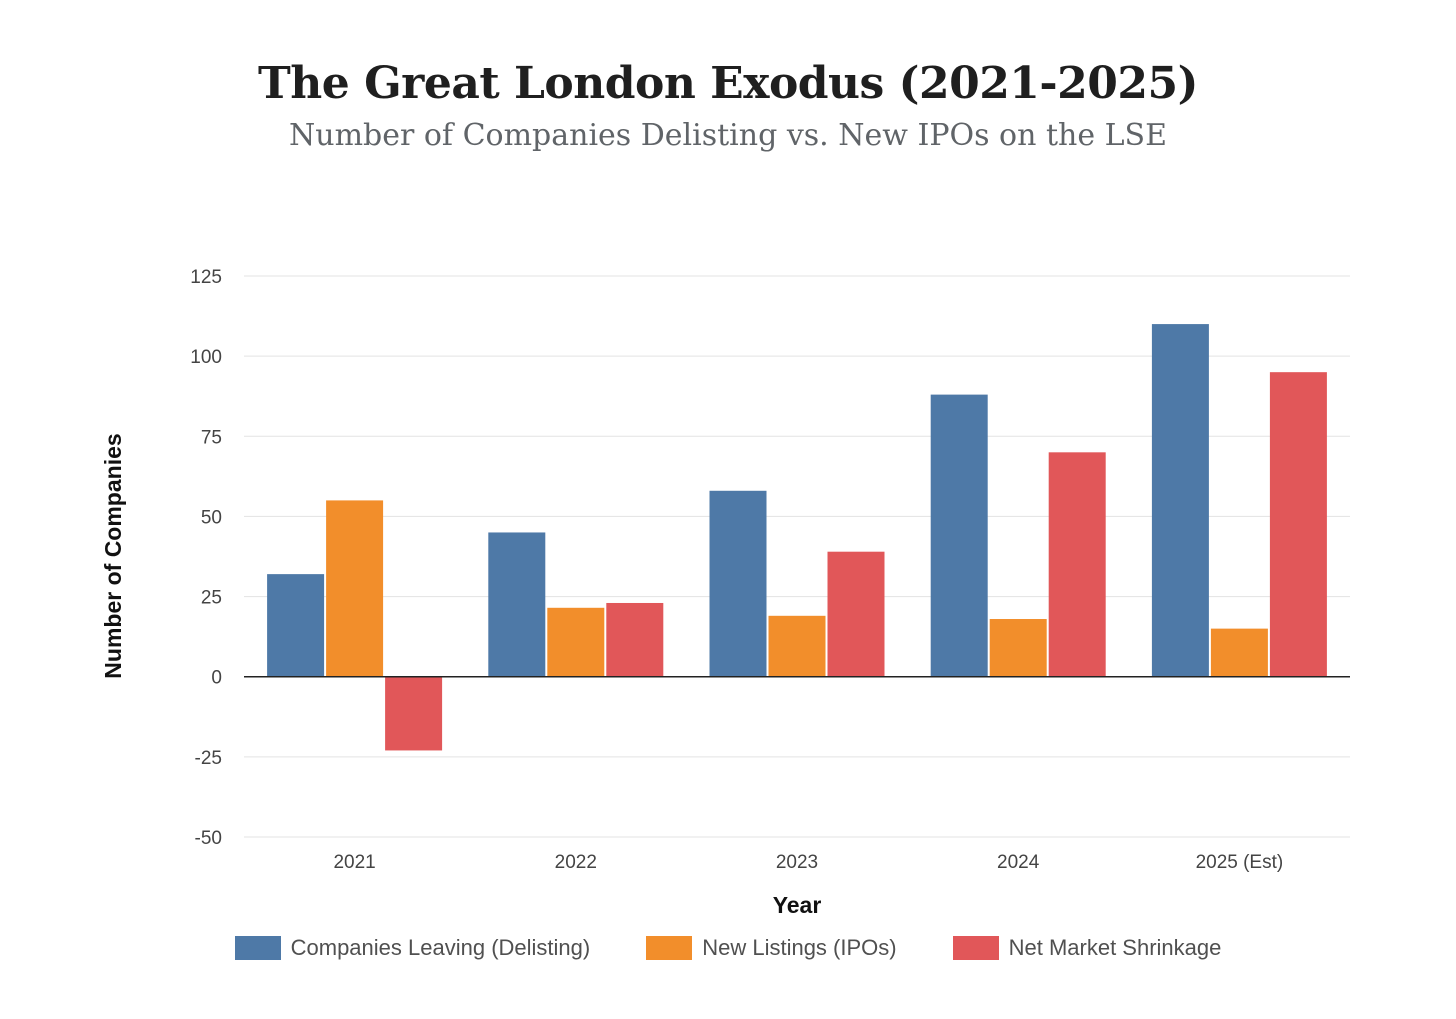 This screenshot has height=1019, width=1456. I want to click on bar-new-listings-ipos-2022, so click(576, 642).